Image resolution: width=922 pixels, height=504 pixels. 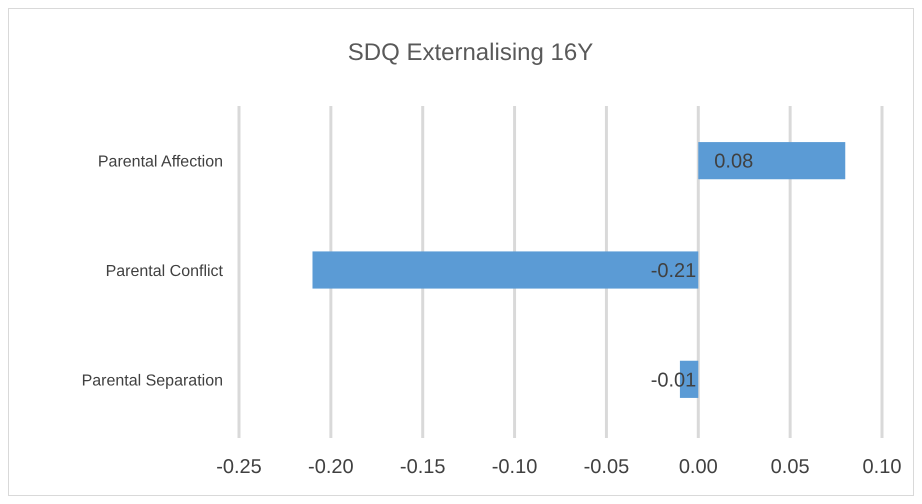 I want to click on y-tick-label: Parental Separation, so click(x=152, y=381).